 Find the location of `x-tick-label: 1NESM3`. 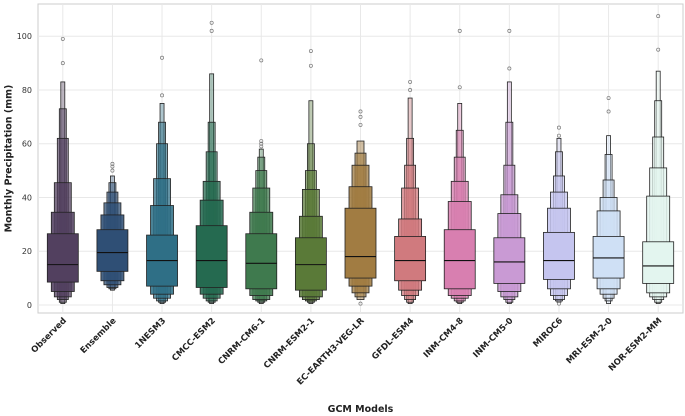

x-tick-label: 1NESM3 is located at coordinates (150, 333).